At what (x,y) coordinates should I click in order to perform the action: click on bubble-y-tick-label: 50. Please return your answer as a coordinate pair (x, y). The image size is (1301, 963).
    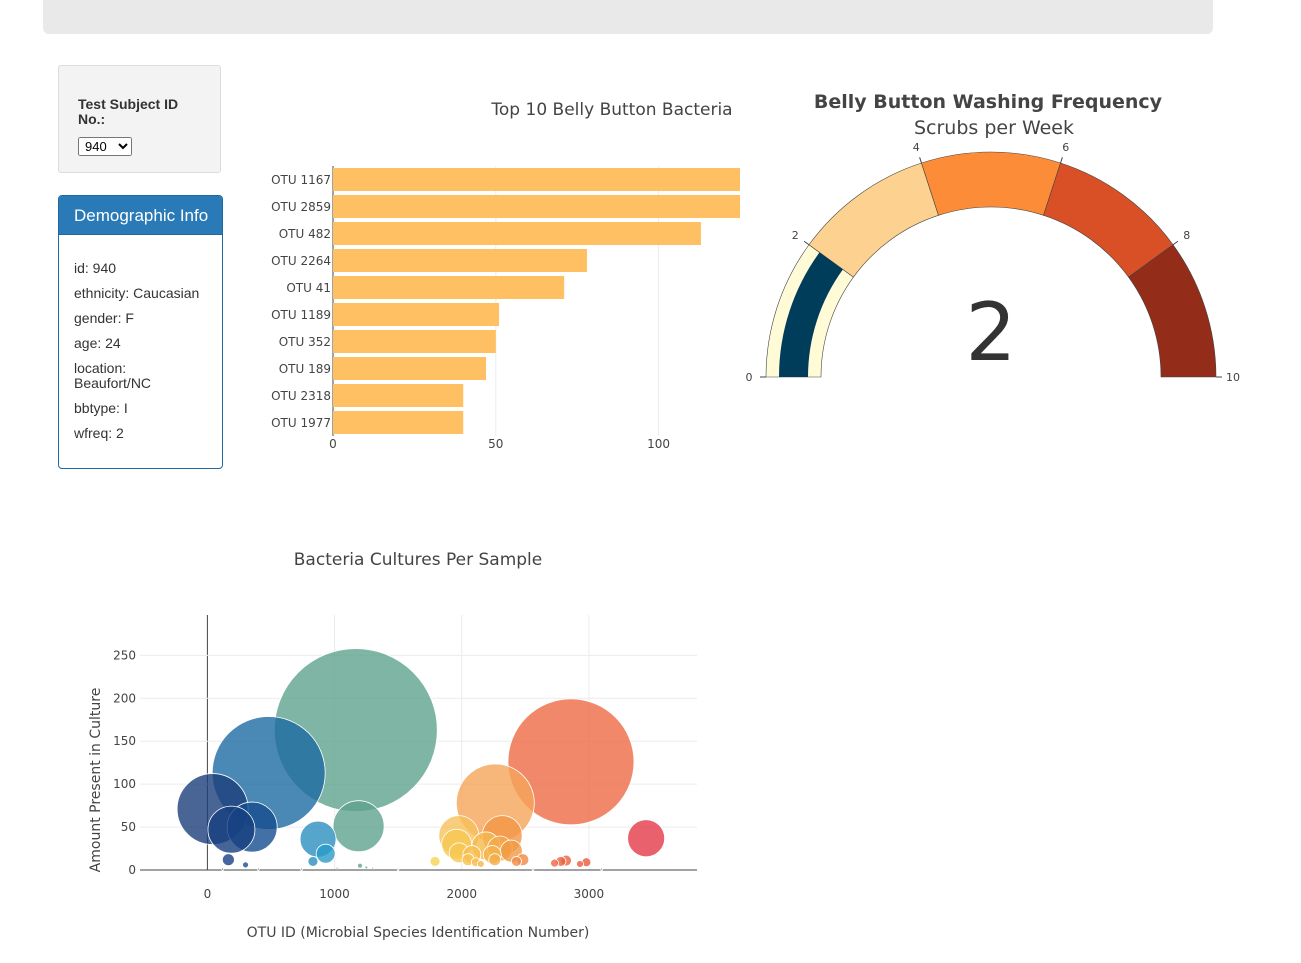
    Looking at the image, I should click on (128, 827).